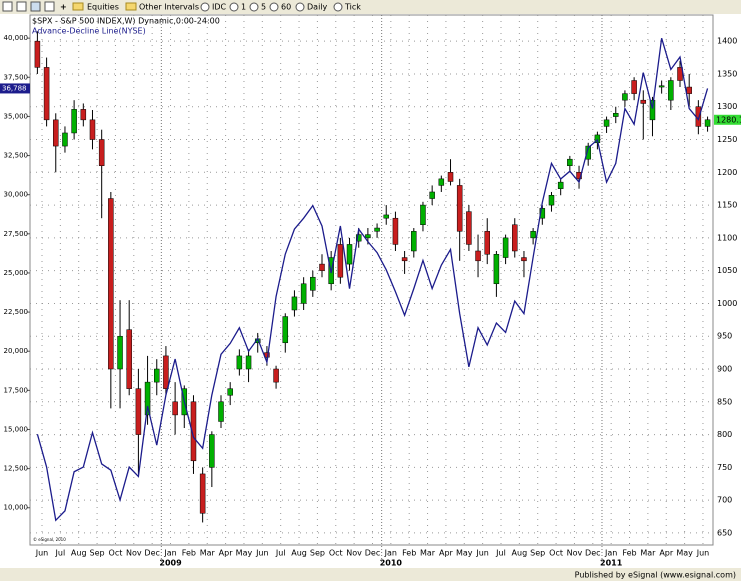 The height and width of the screenshot is (585, 741). Describe the element at coordinates (317, 7) in the screenshot. I see `toolbar-item: Daily` at that location.